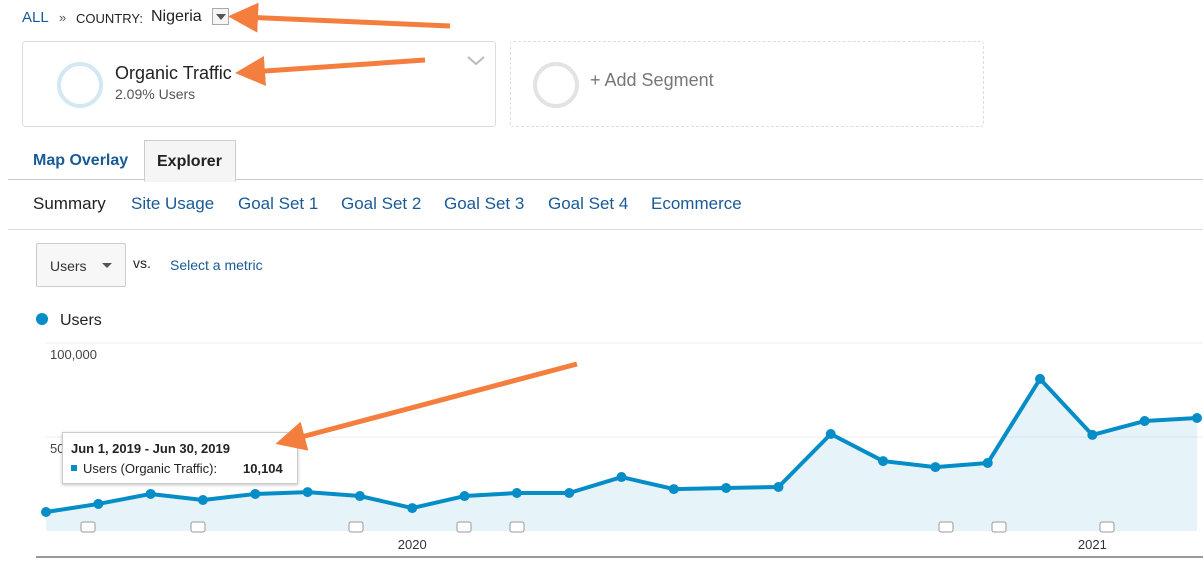  What do you see at coordinates (220, 16) in the screenshot?
I see `breadcrumb-dropdown` at bounding box center [220, 16].